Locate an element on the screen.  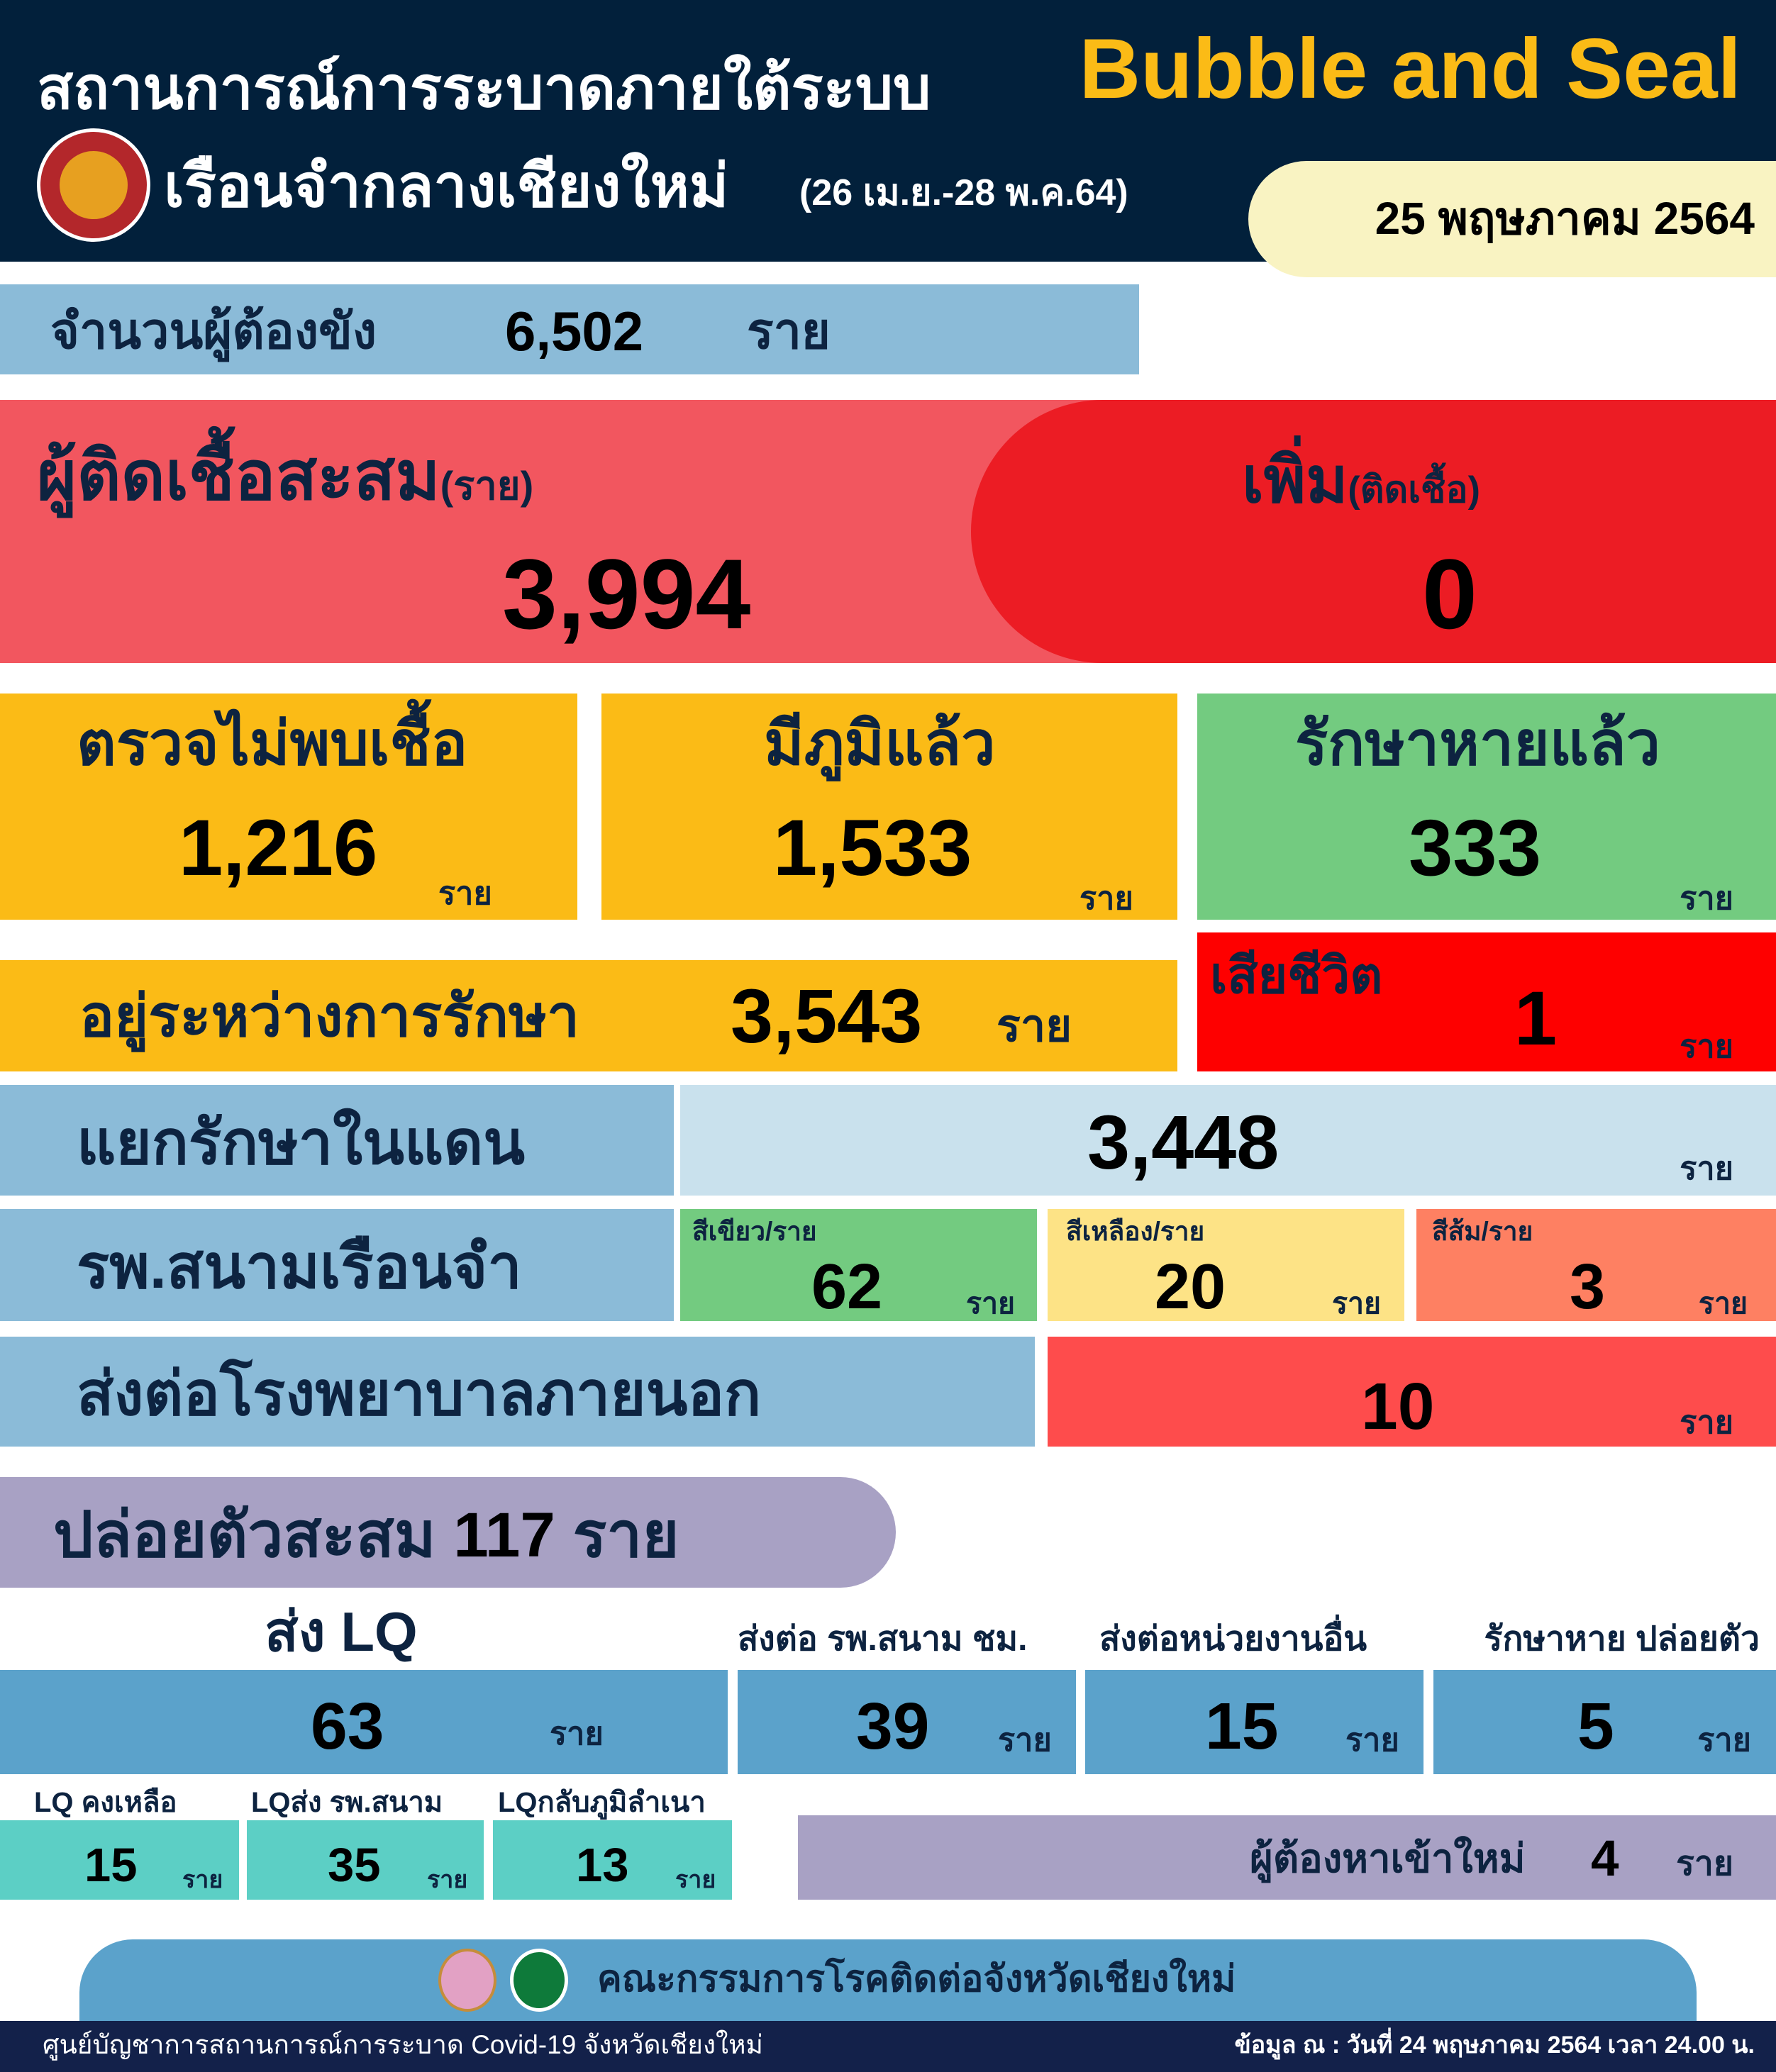
stat-box-immune is located at coordinates (889, 807).